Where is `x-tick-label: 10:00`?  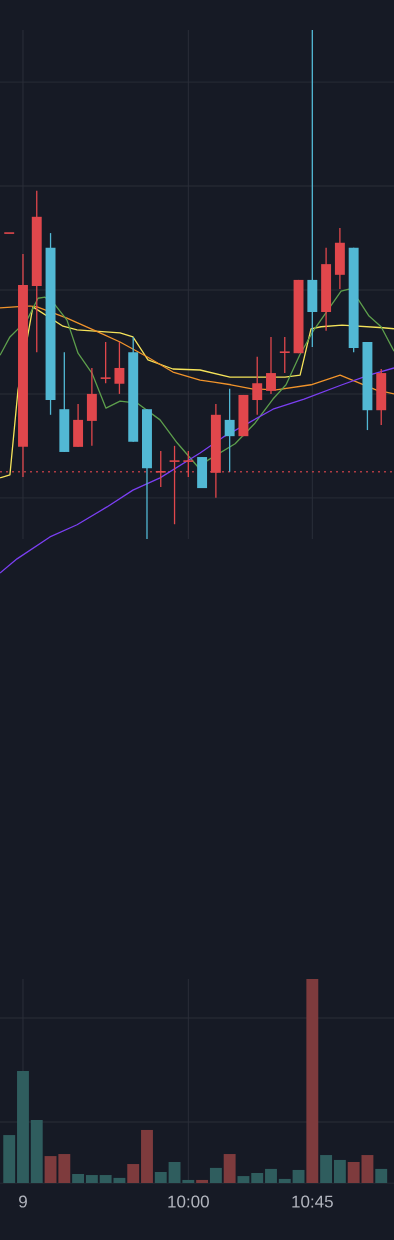
x-tick-label: 10:00 is located at coordinates (188, 1201).